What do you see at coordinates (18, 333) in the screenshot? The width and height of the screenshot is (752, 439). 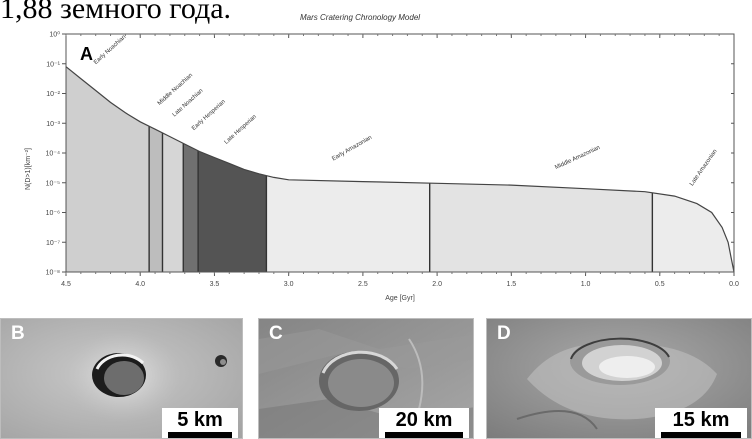 I see `panel-letter-b: B` at bounding box center [18, 333].